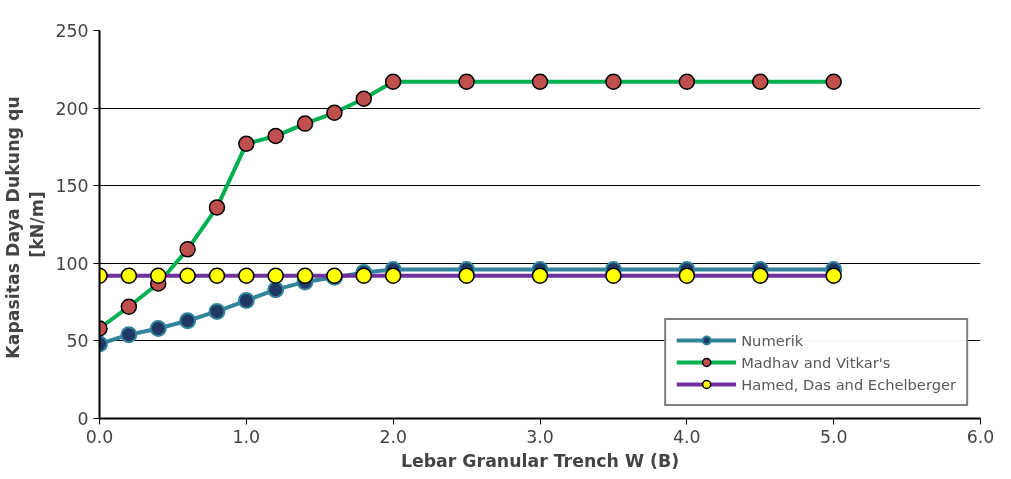 This screenshot has width=1011, height=479. What do you see at coordinates (83, 419) in the screenshot?
I see `y-tick-label: 0` at bounding box center [83, 419].